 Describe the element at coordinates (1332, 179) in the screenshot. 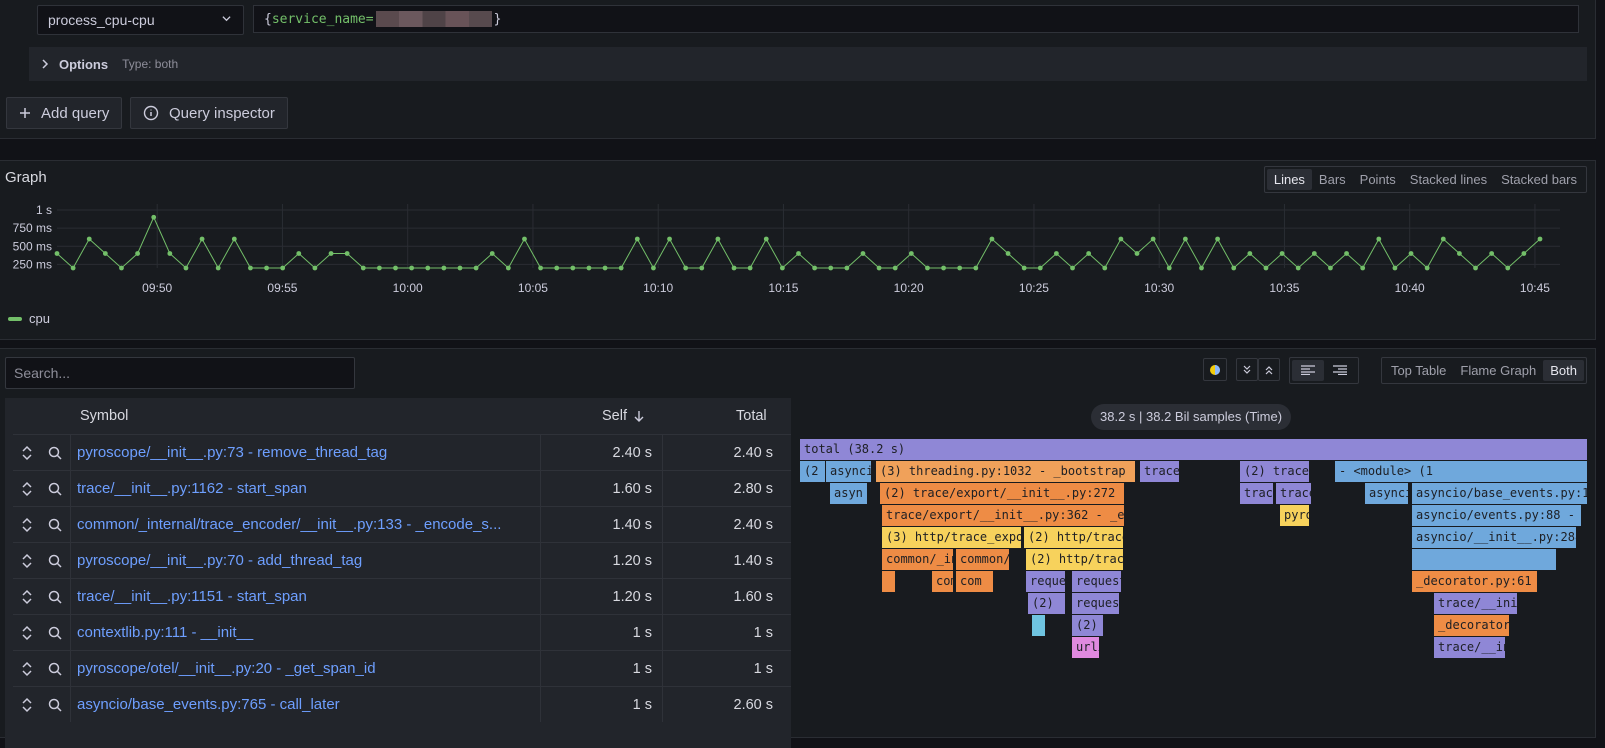

I see `mode-bars: Bars` at that location.